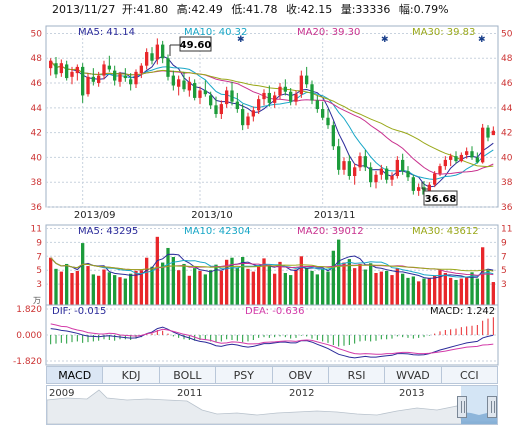  Describe the element at coordinates (504, 285) in the screenshot. I see `volume-tick-right: 3` at that location.